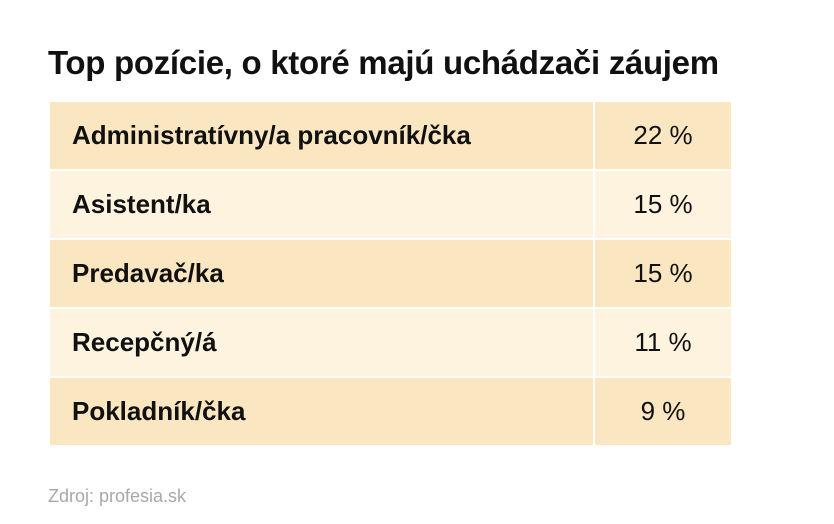 The width and height of the screenshot is (834, 524). I want to click on position-cell: Predavač/ka, so click(321, 273).